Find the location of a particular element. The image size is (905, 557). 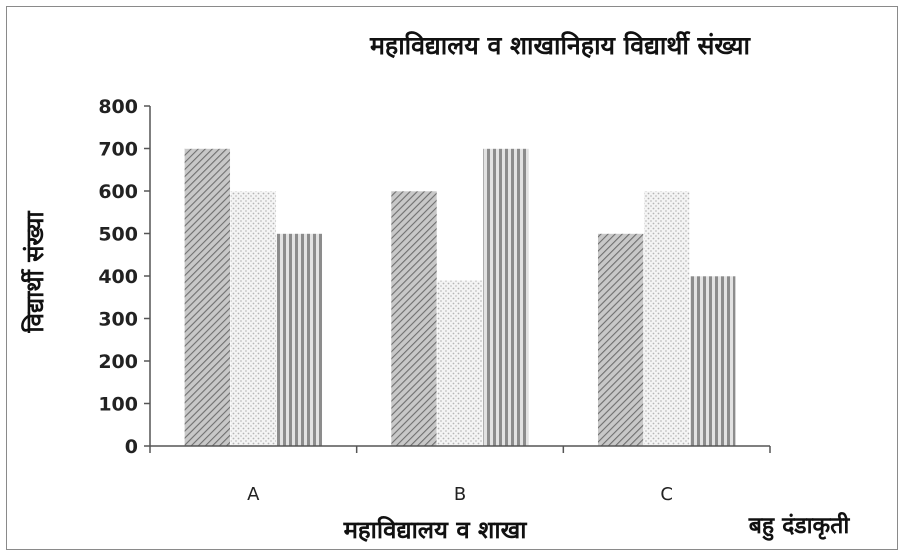

x-category-label: B is located at coordinates (460, 494).